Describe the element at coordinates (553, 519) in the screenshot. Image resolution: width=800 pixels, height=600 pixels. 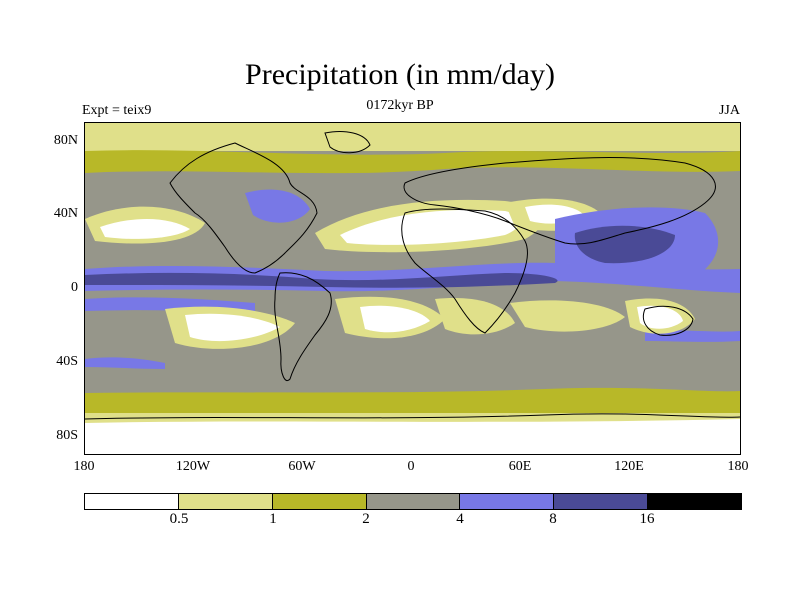
I see `colorbar-label: 8` at that location.